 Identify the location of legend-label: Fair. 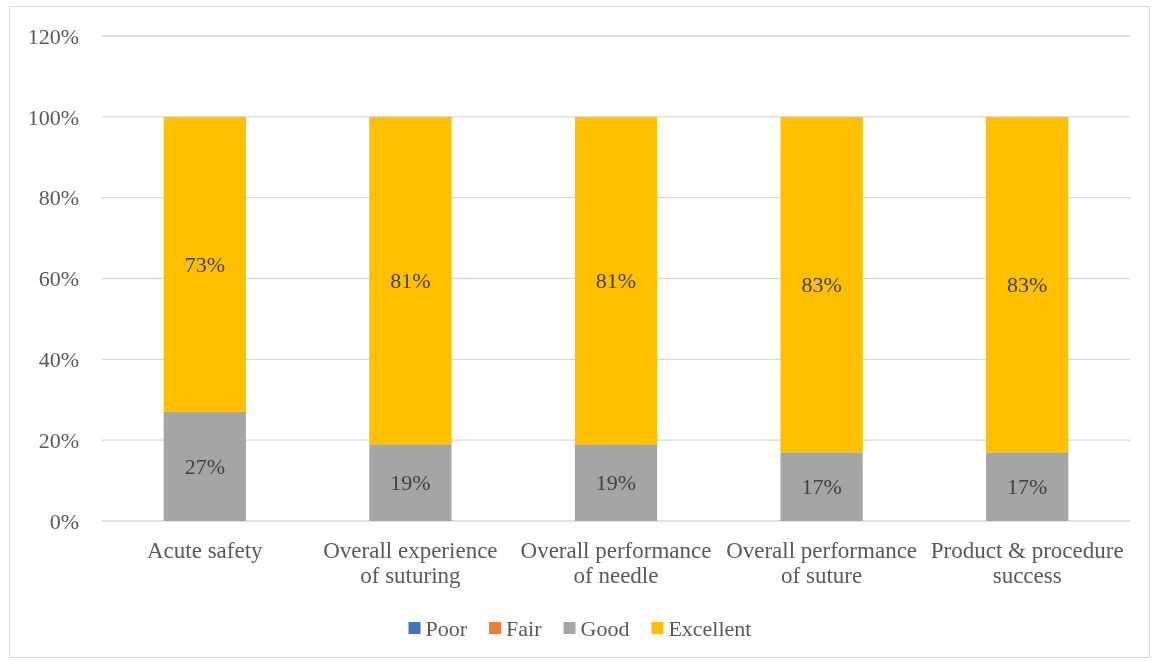
(524, 628).